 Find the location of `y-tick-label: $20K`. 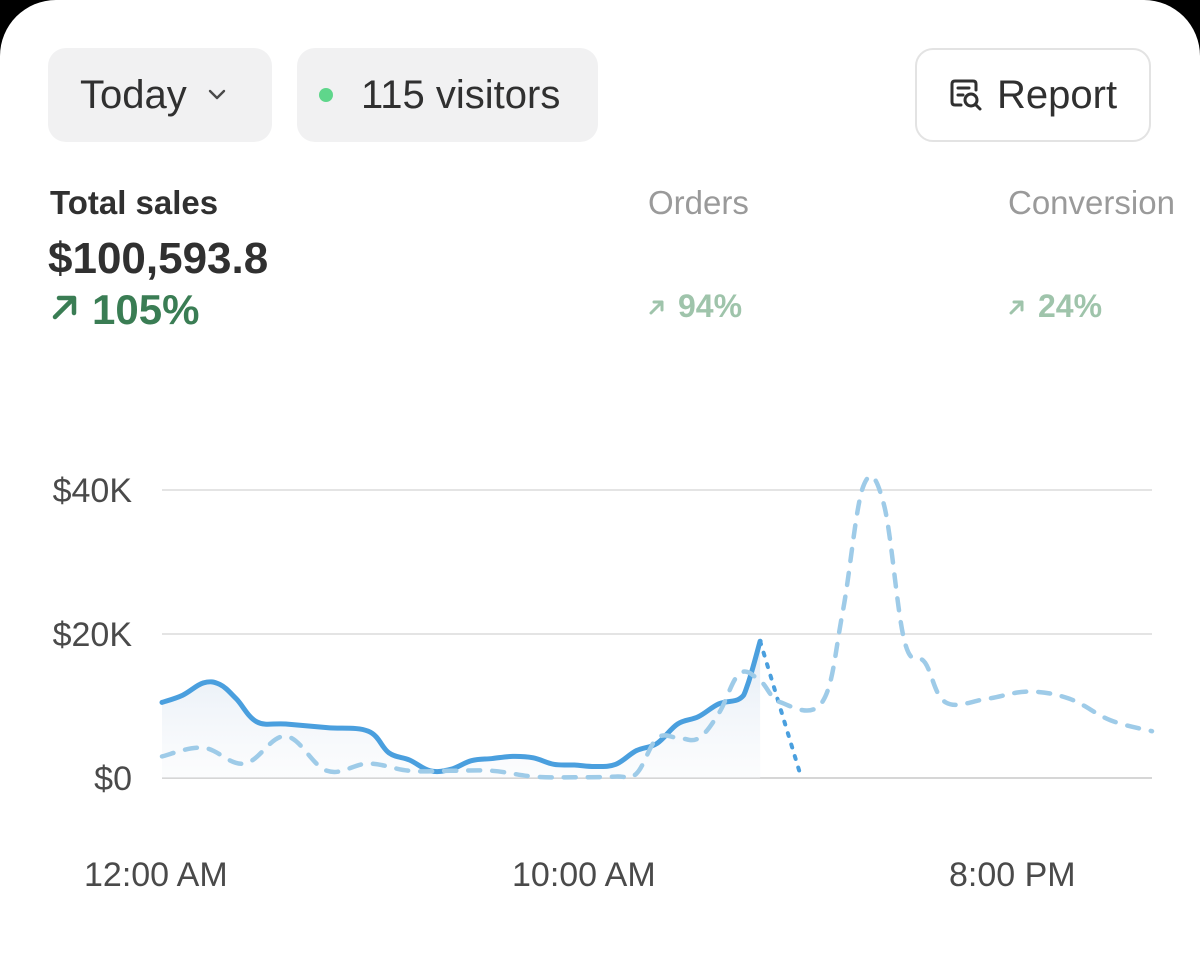

y-tick-label: $20K is located at coordinates (93, 635).